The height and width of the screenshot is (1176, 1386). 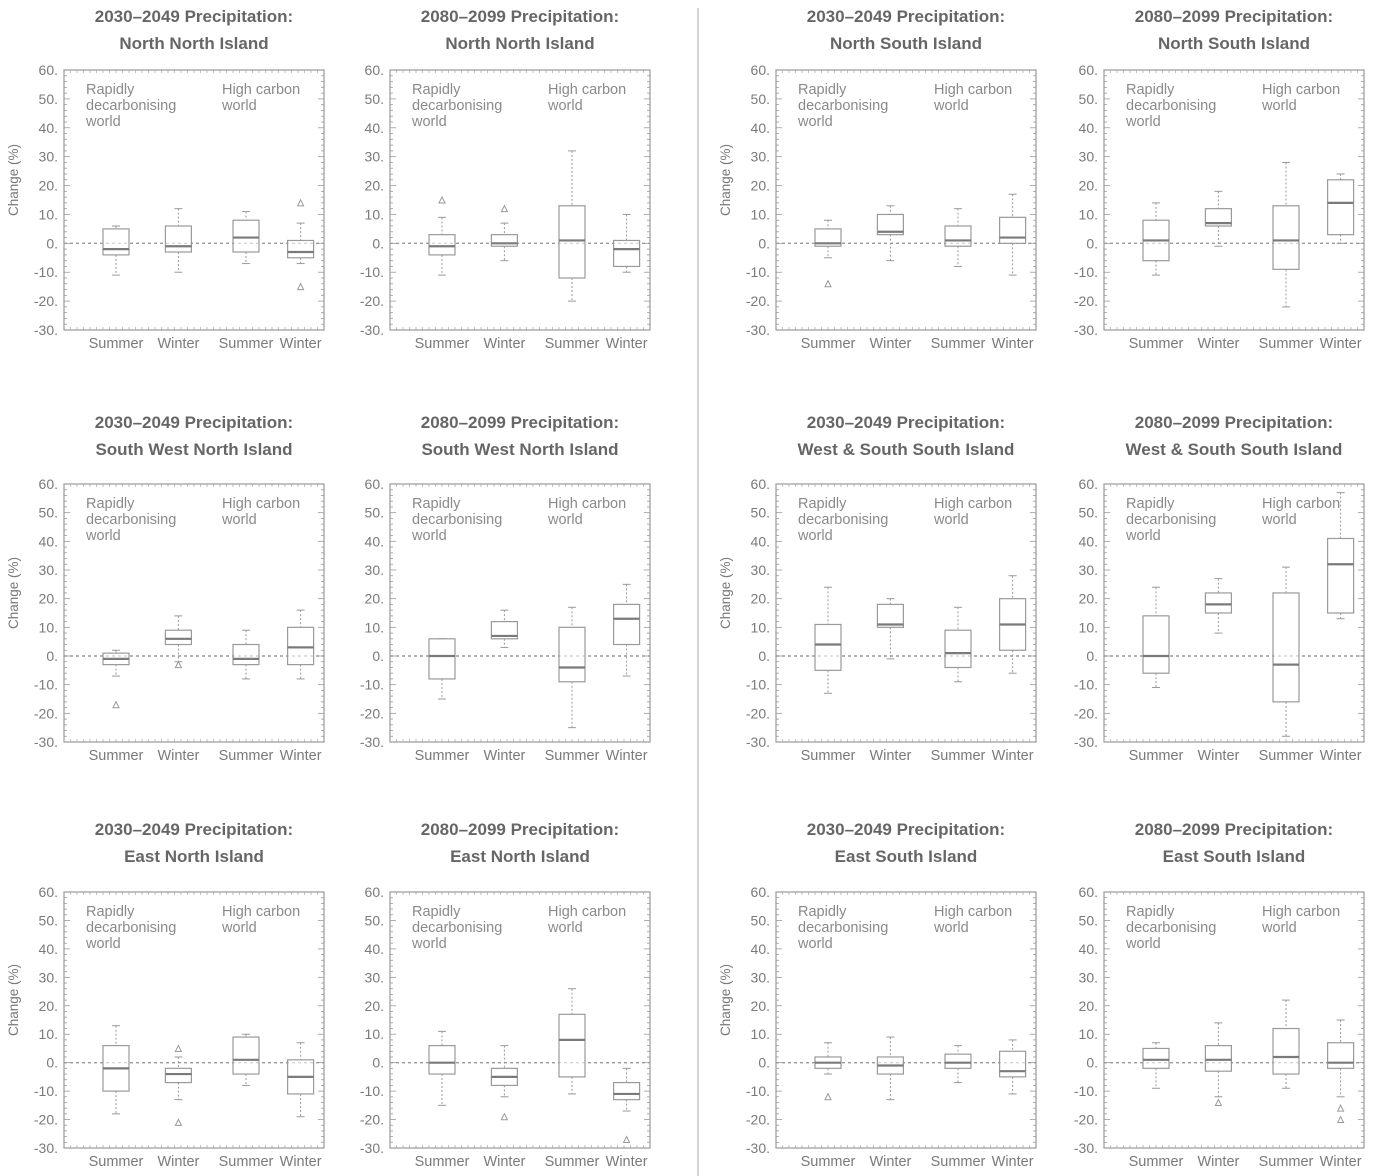 I want to click on x-category-label: Summer, so click(x=442, y=344).